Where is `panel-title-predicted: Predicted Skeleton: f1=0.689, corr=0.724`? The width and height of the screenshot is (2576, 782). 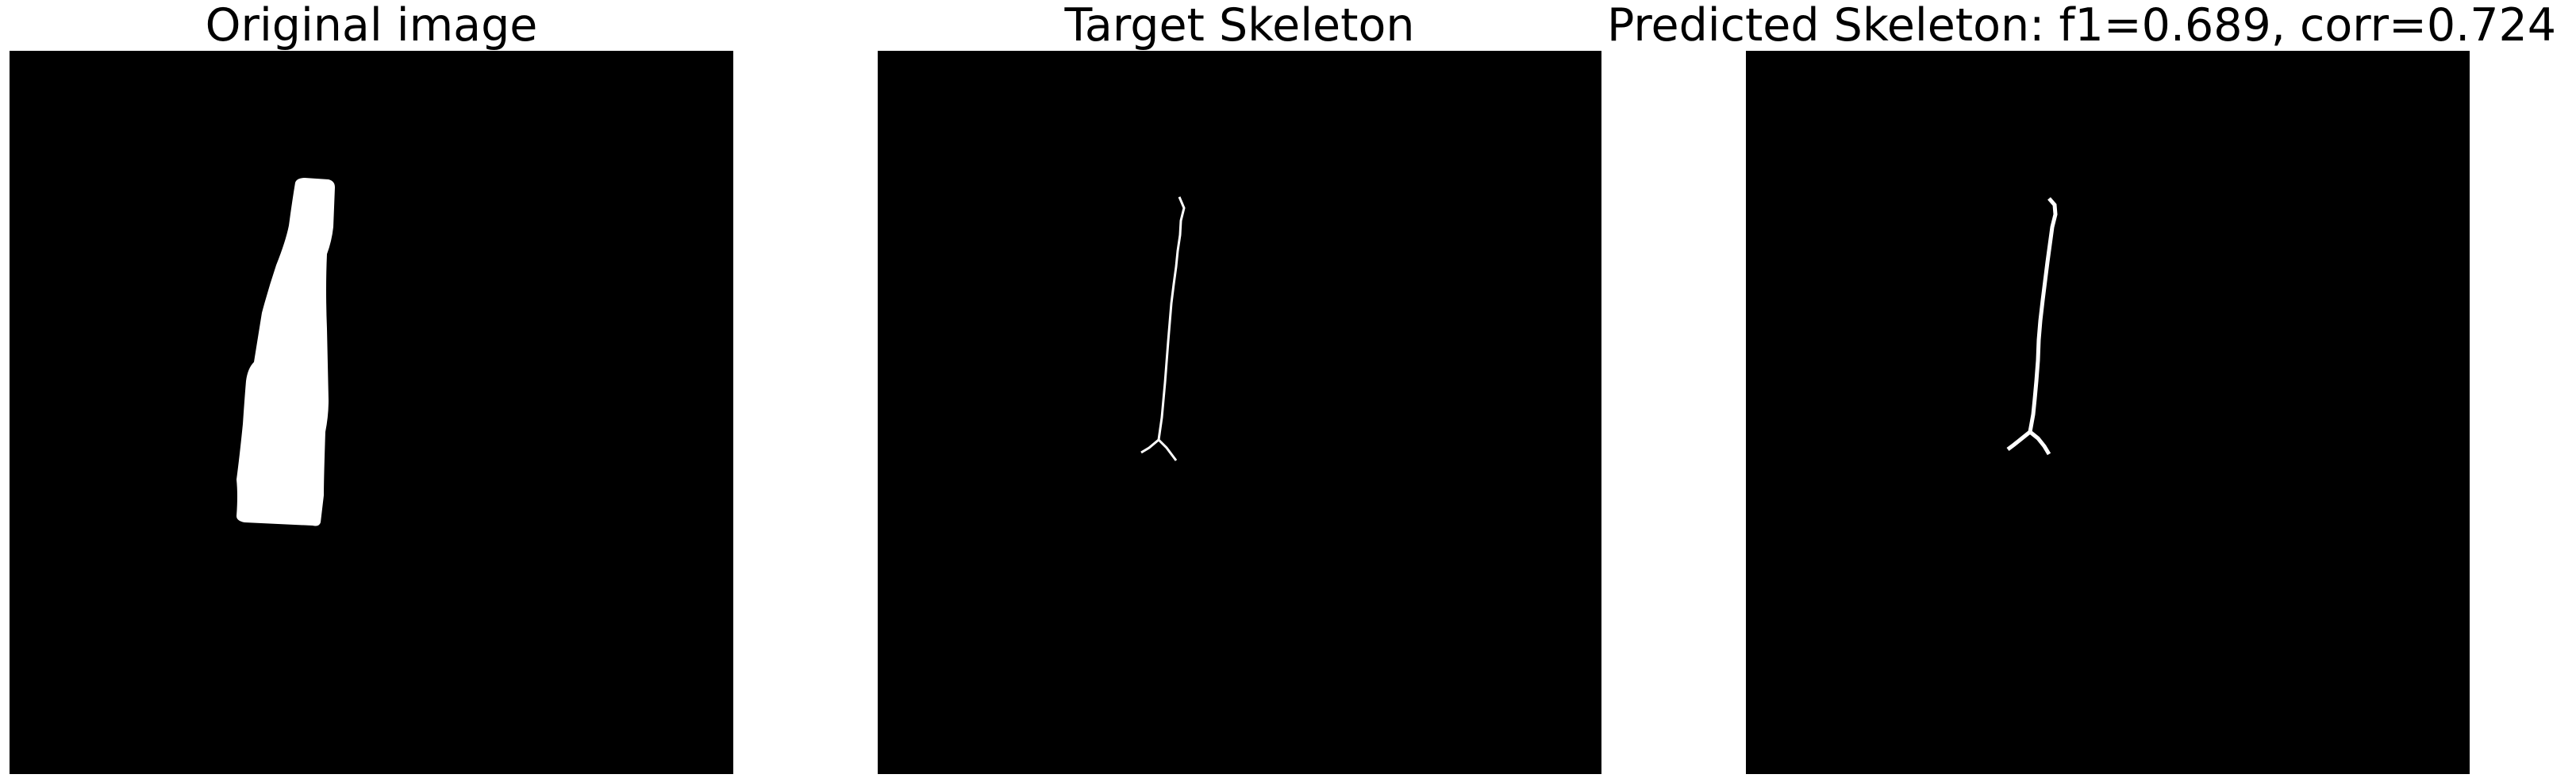 panel-title-predicted: Predicted Skeleton: f1=0.689, corr=0.724 is located at coordinates (2081, 26).